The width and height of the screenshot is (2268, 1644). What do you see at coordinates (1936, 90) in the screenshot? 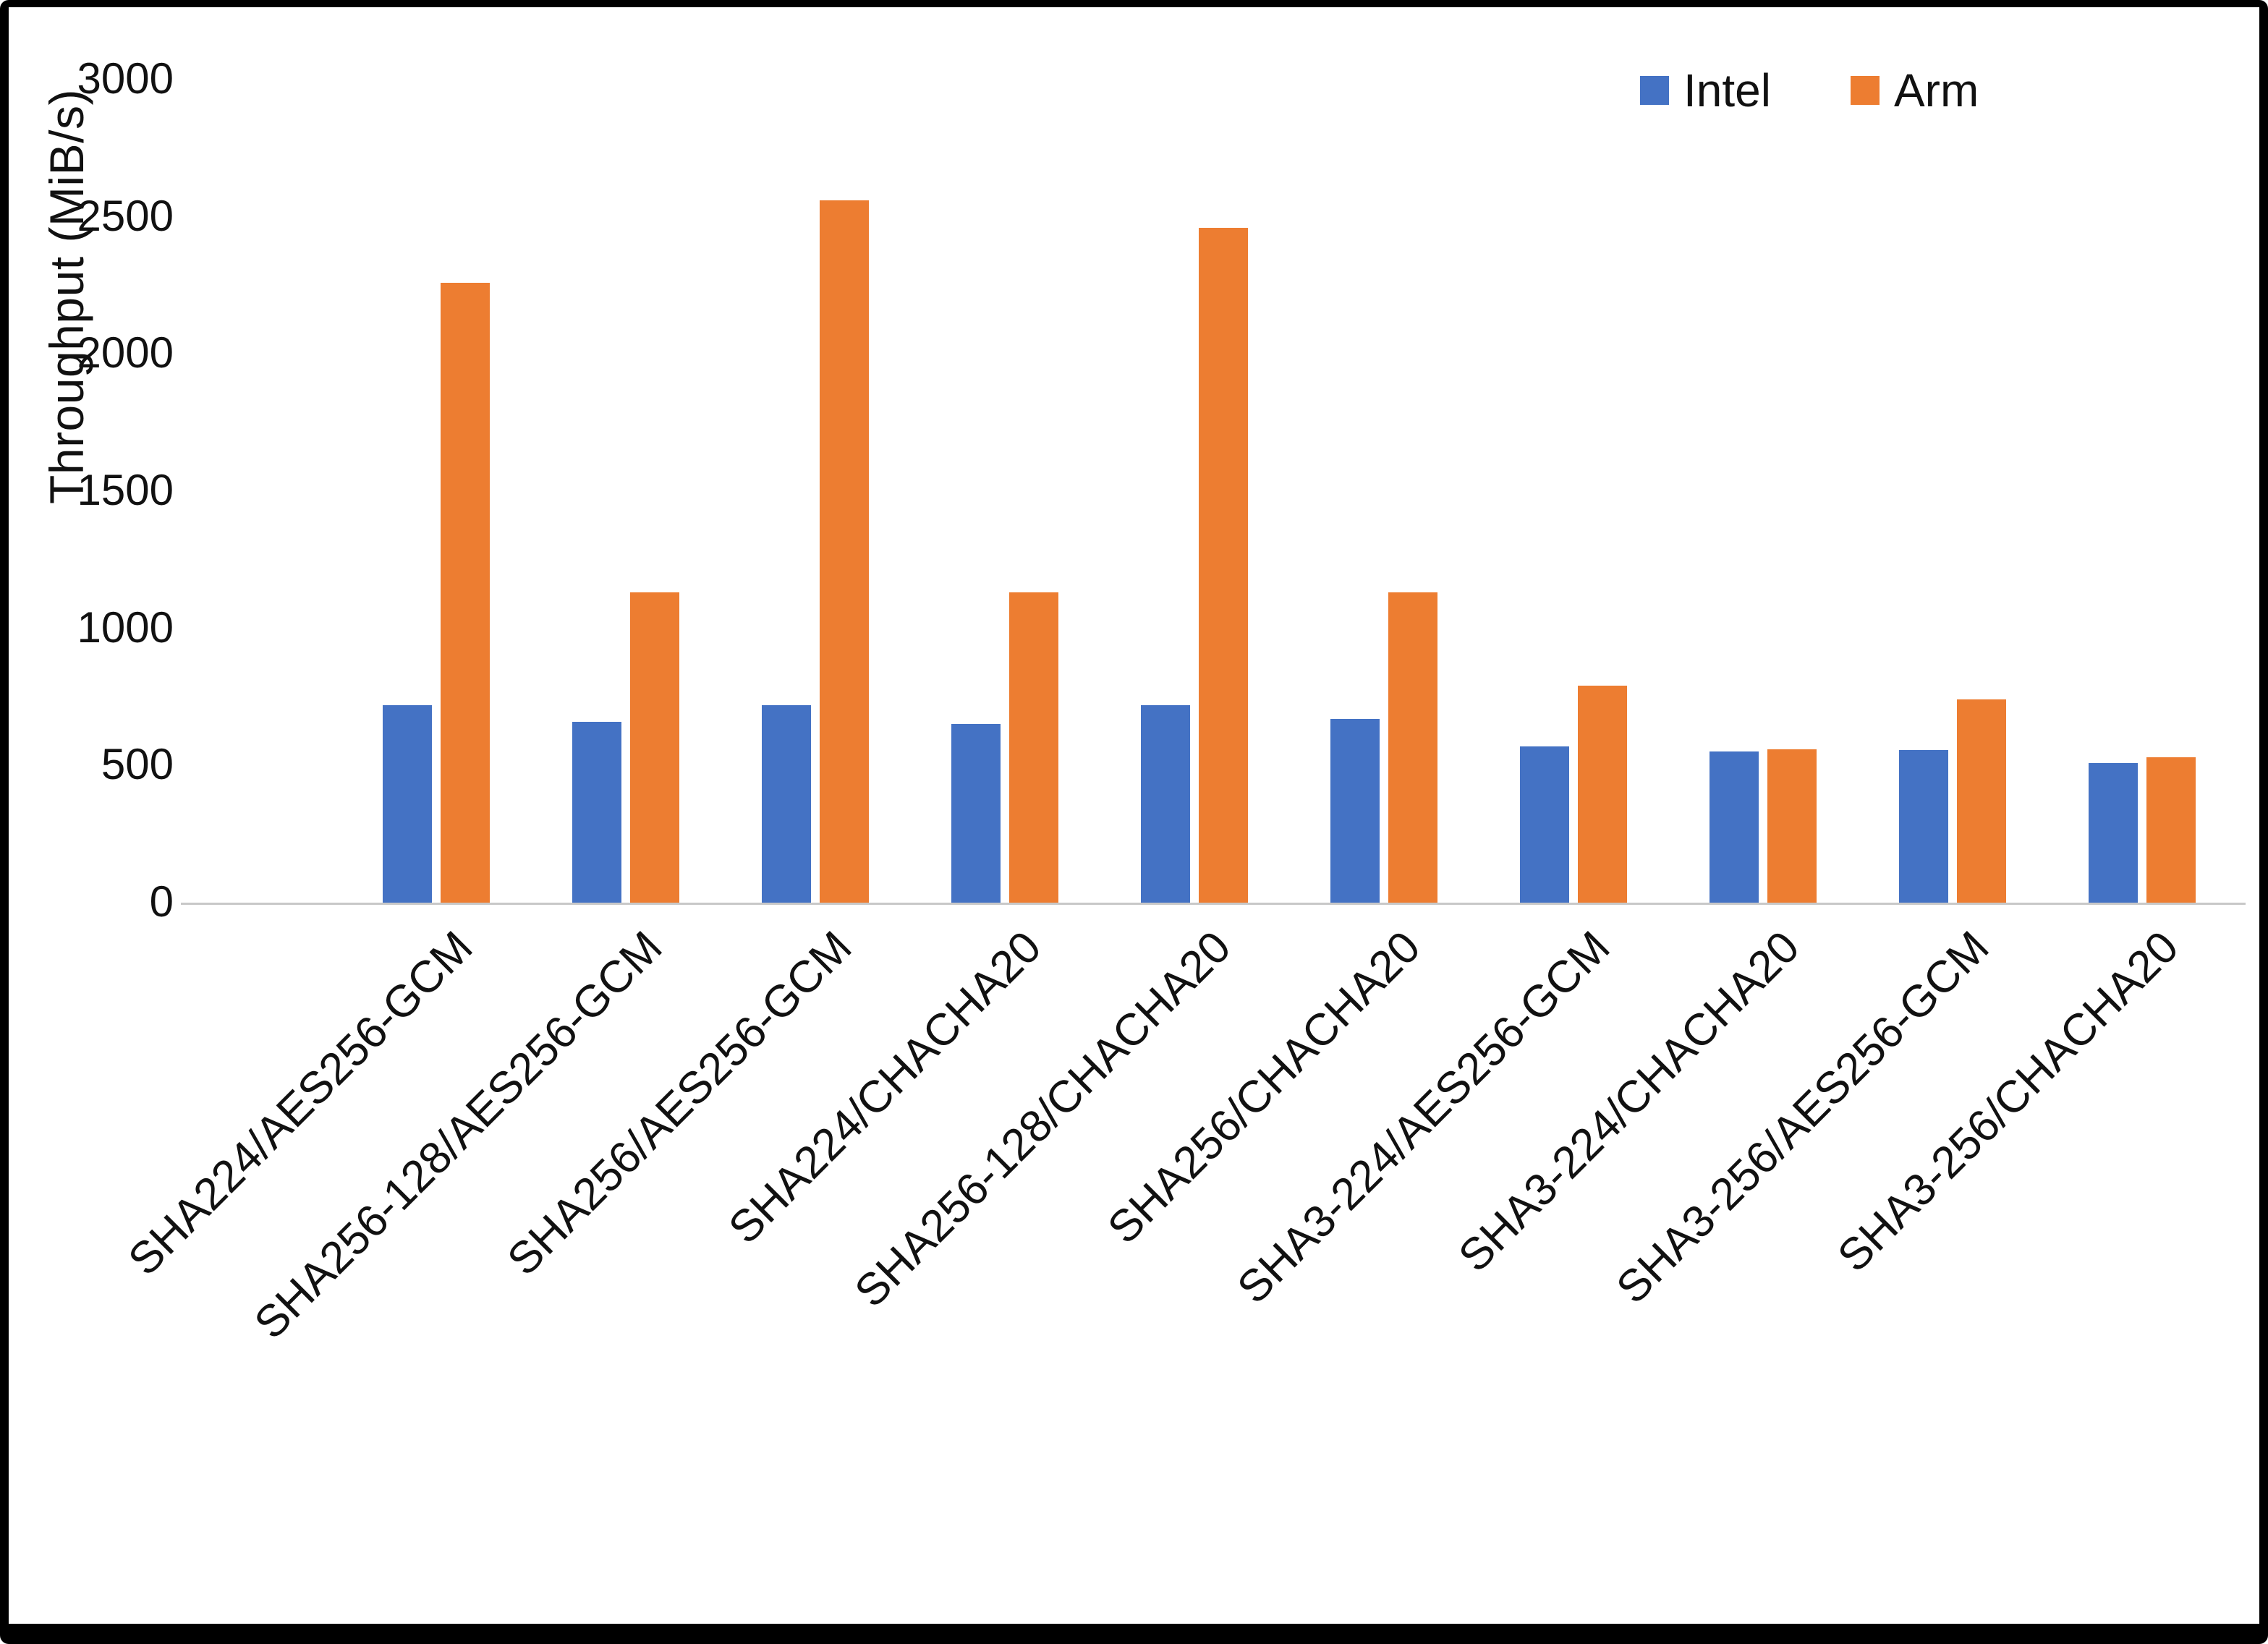
I see `legend-label: Arm` at bounding box center [1936, 90].